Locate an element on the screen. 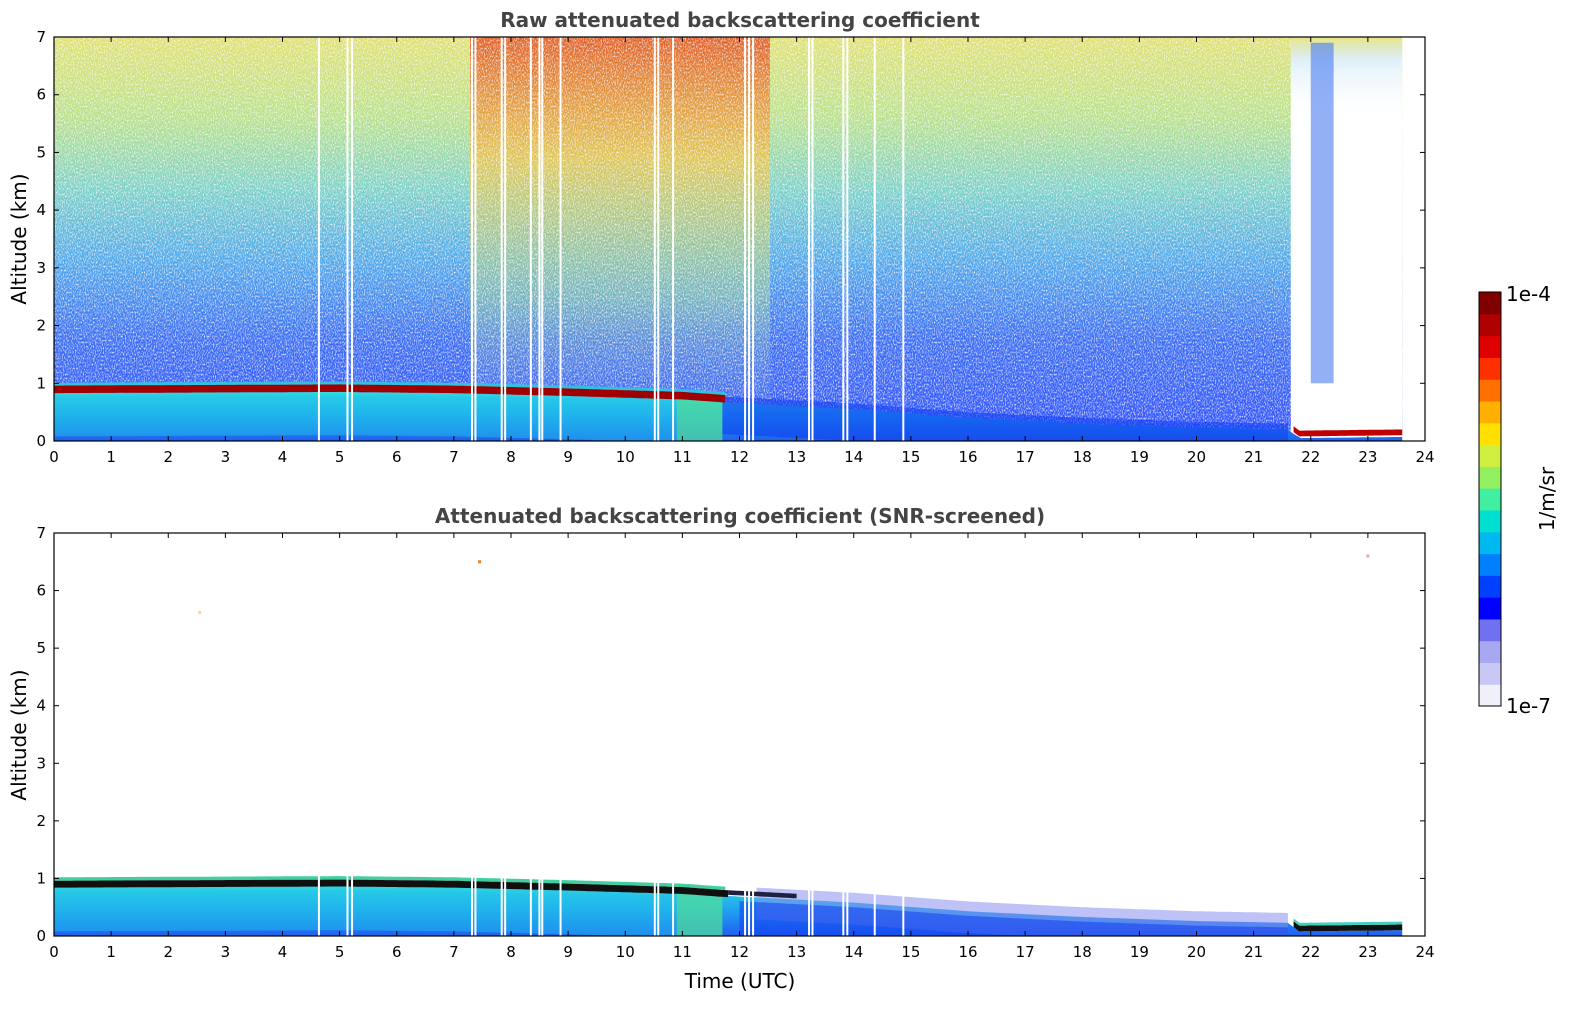 This screenshot has height=1020, width=1595. screened-x-tick-label: 14 is located at coordinates (853, 952).